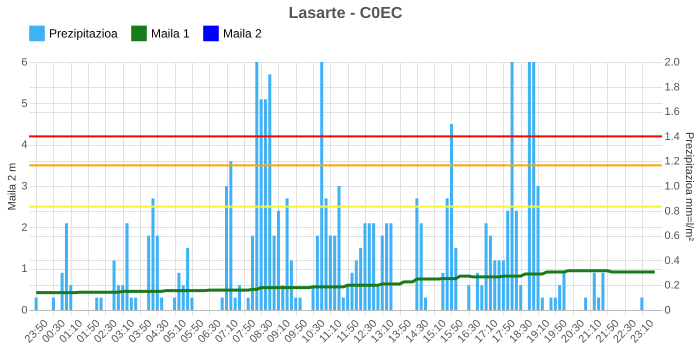  What do you see at coordinates (672, 286) in the screenshot?
I see `y2-tick-label: 0.2` at bounding box center [672, 286].